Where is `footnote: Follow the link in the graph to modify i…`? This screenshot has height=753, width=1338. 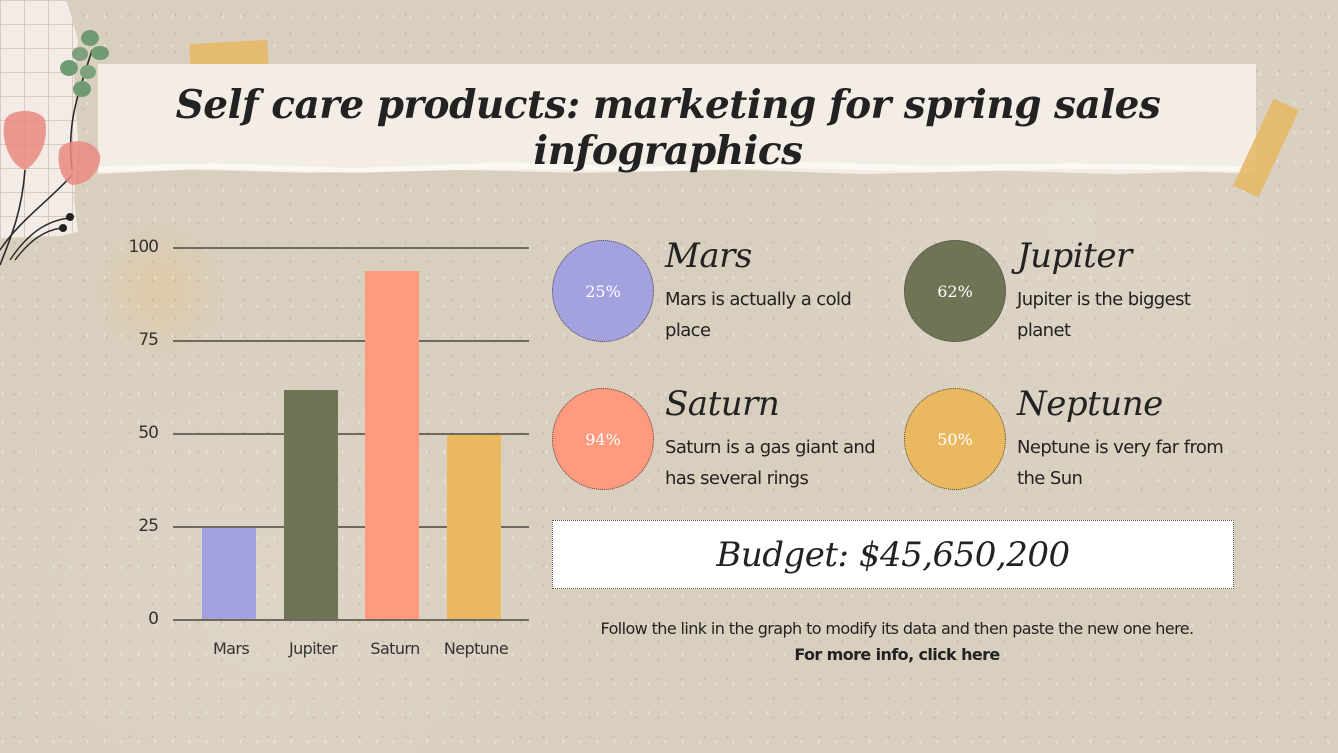
footnote: Follow the link in the graph to modify i… is located at coordinates (897, 642).